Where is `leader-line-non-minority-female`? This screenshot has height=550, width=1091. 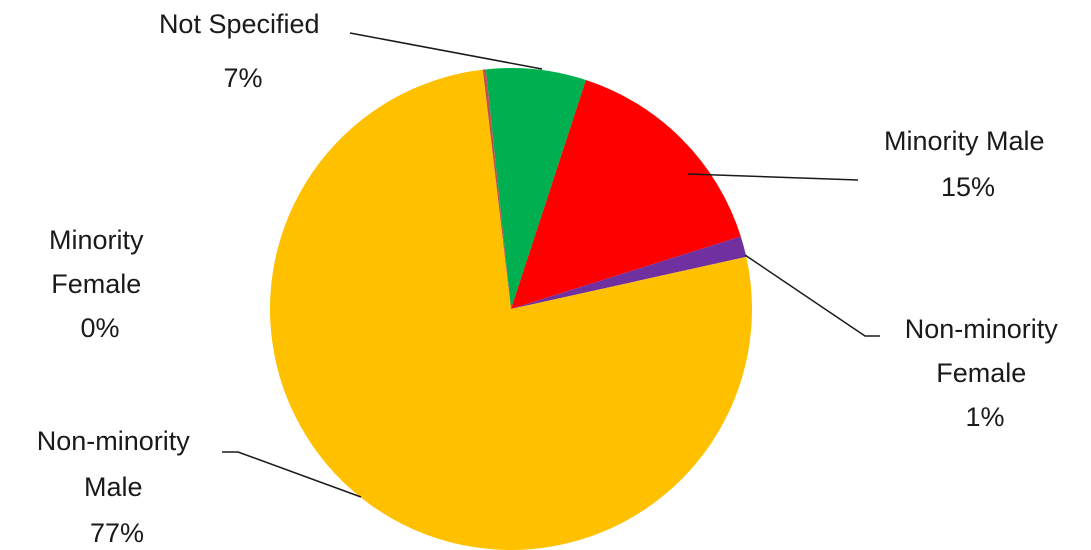 leader-line-non-minority-female is located at coordinates (812, 295).